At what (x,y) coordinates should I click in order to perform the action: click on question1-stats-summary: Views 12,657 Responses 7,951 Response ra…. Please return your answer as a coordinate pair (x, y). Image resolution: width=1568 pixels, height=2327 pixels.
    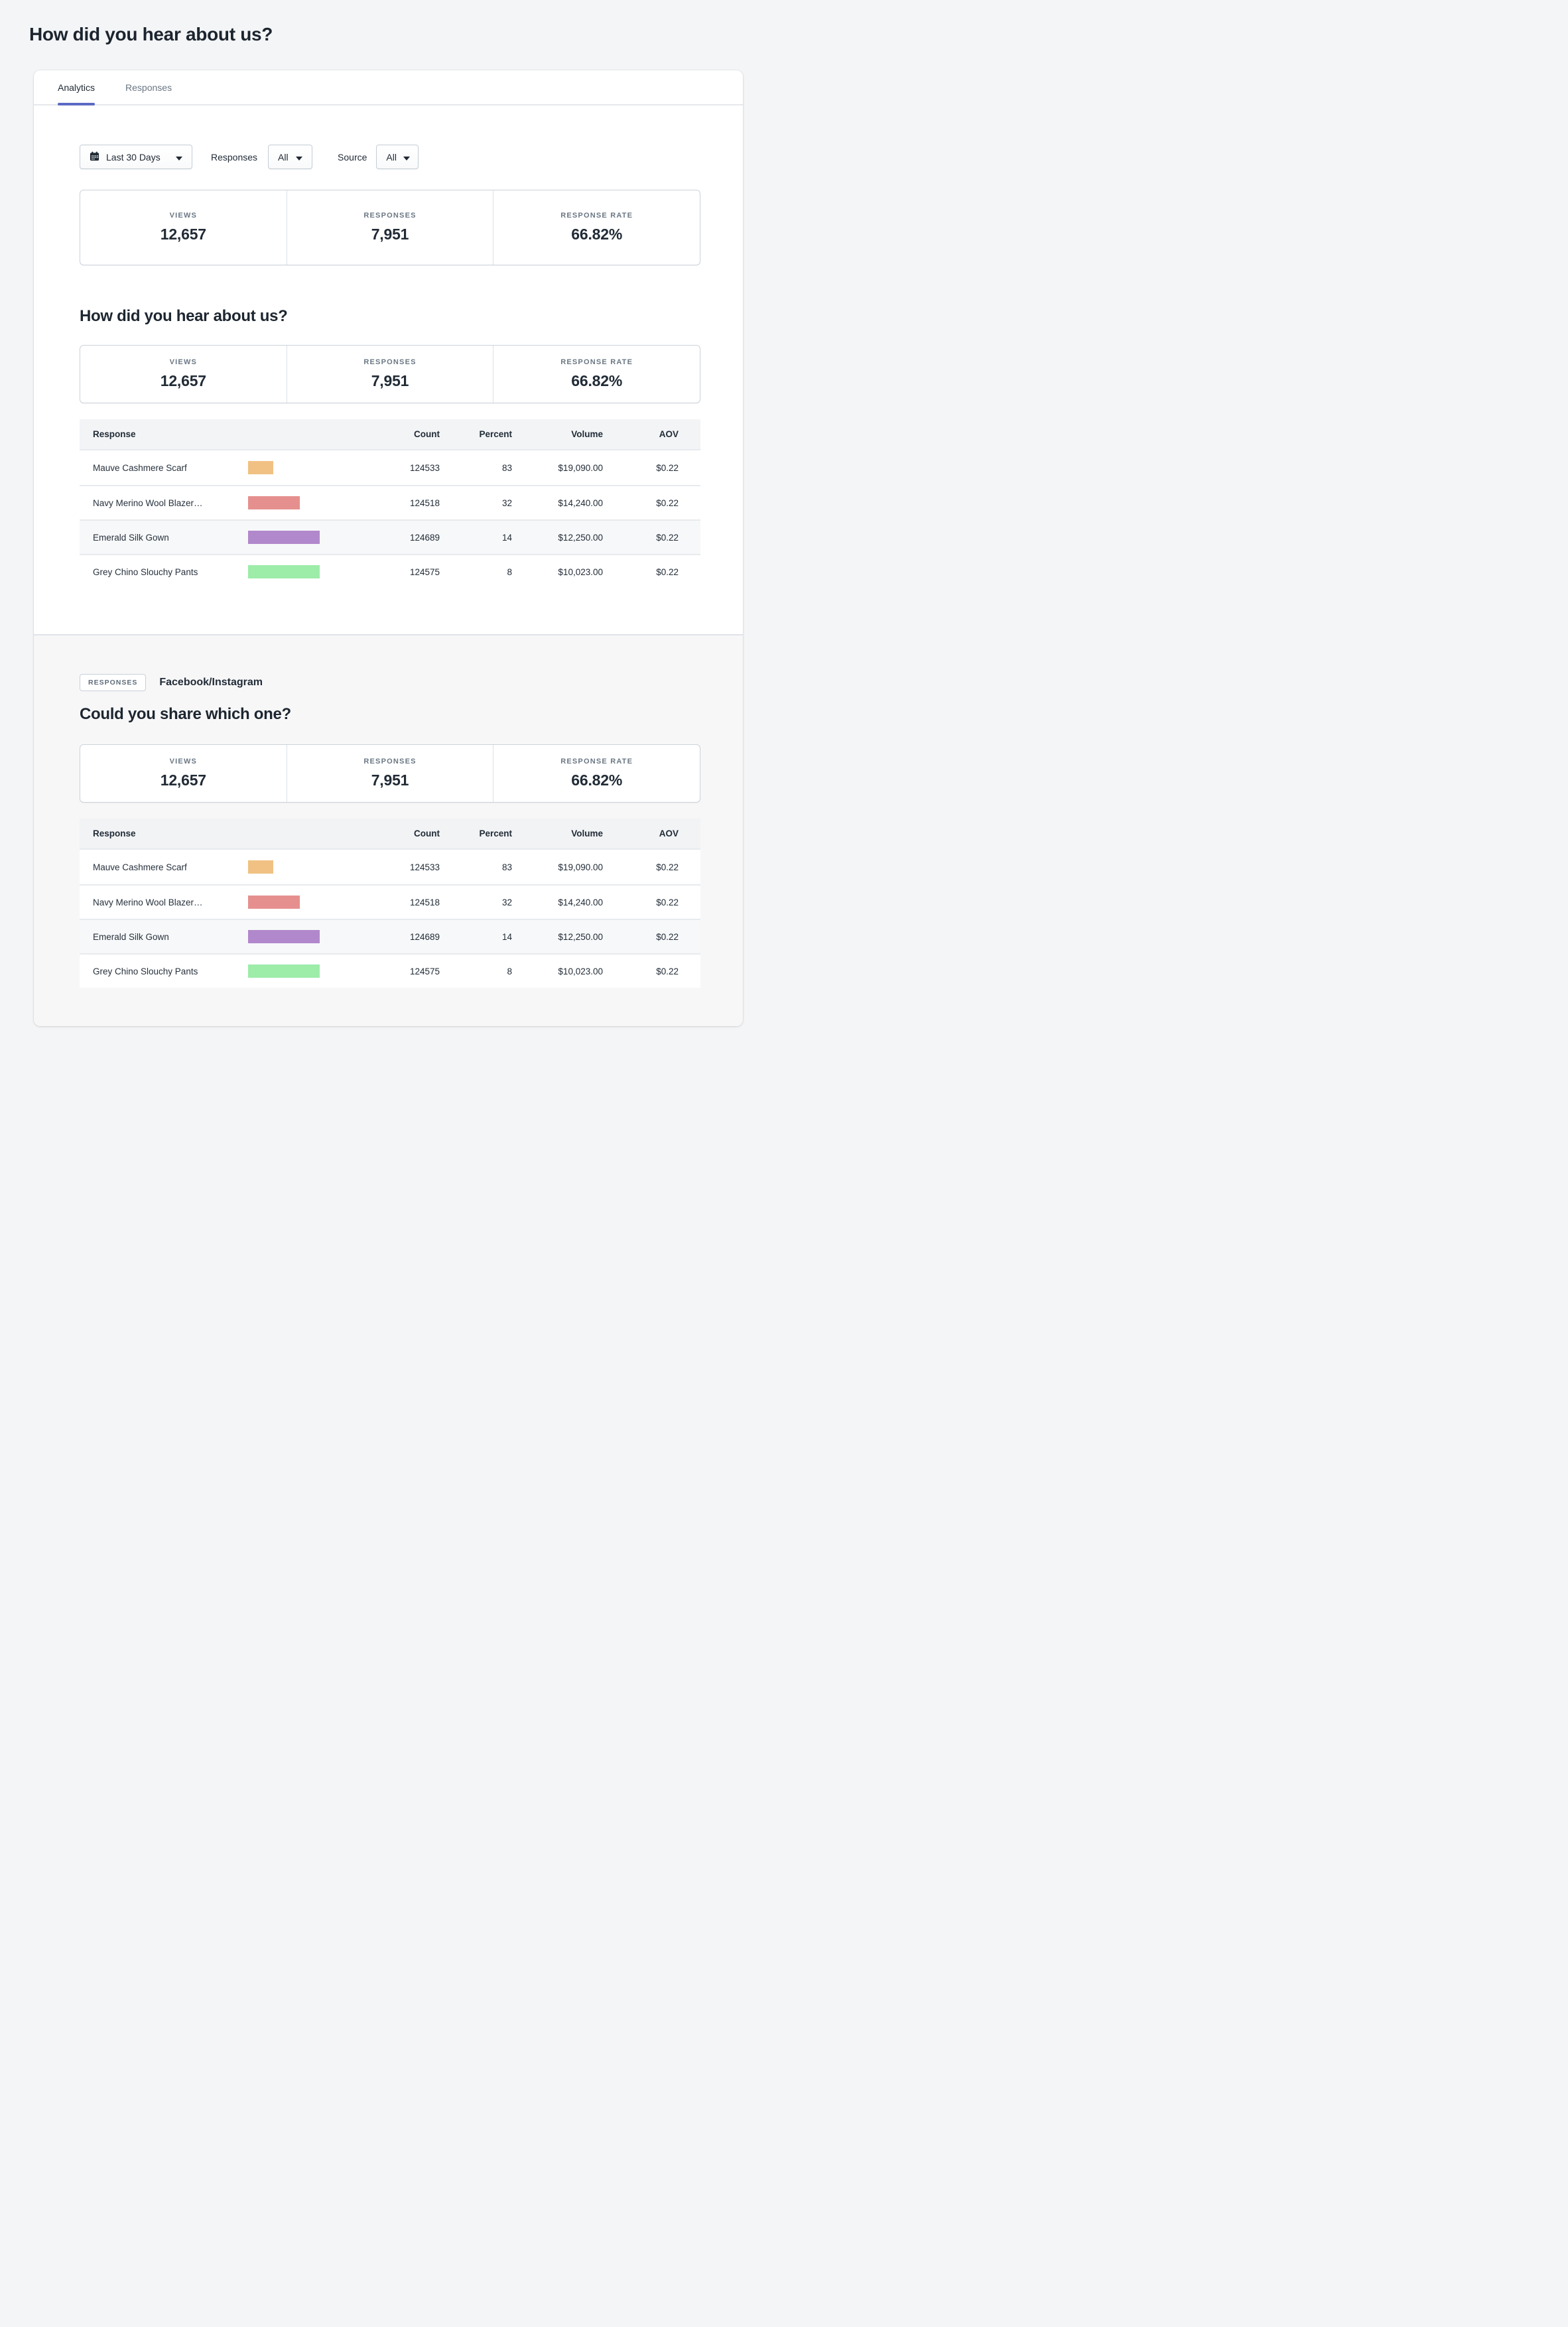
    Looking at the image, I should click on (390, 374).